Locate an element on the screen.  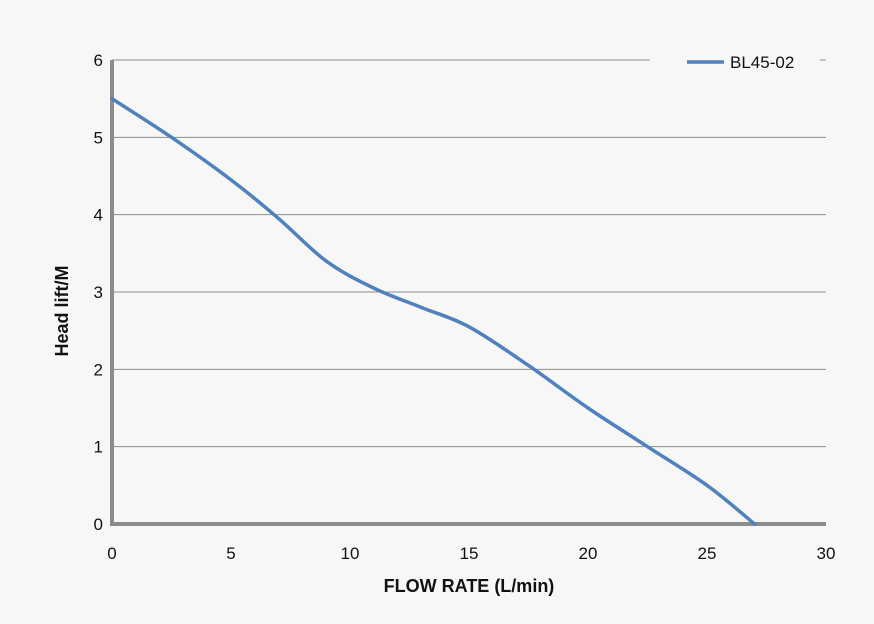
x-tick-label-15: 15 is located at coordinates (469, 553).